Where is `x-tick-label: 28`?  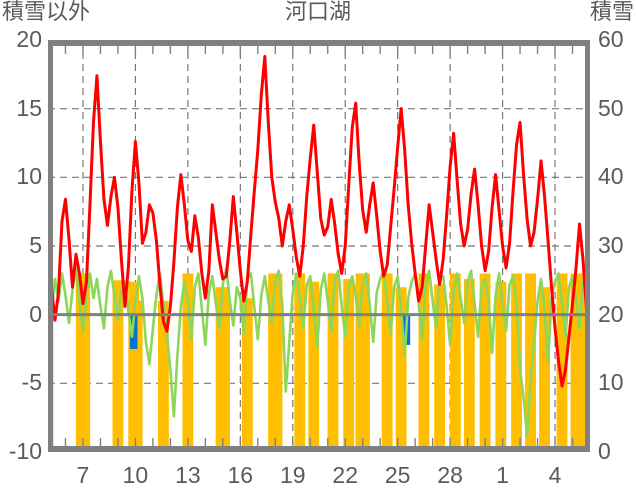 x-tick-label: 28 is located at coordinates (450, 475).